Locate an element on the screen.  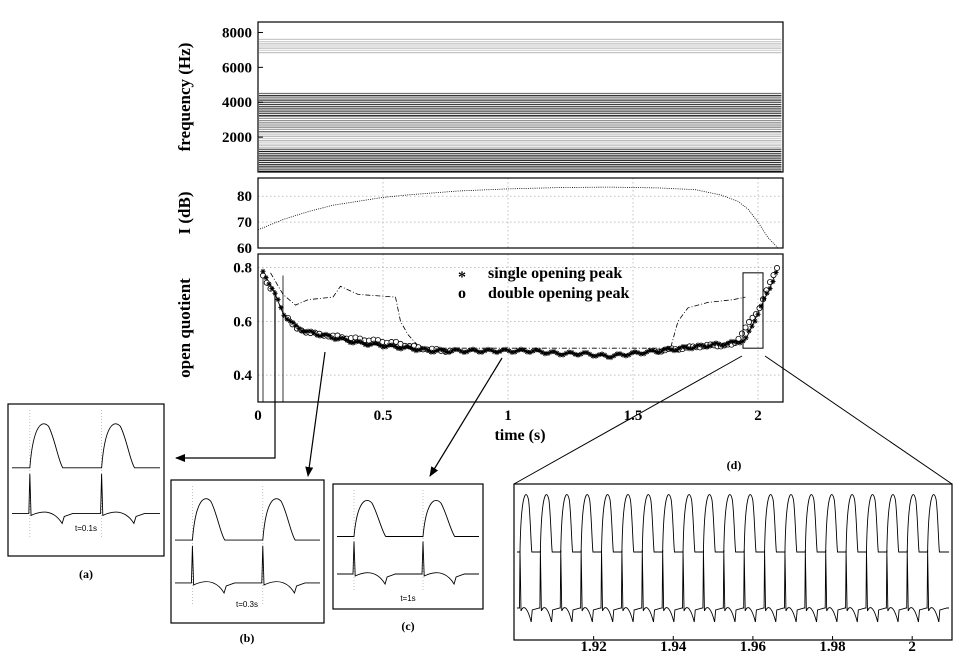
spectrogram-y-tick-label: 6000 is located at coordinates (237, 68).